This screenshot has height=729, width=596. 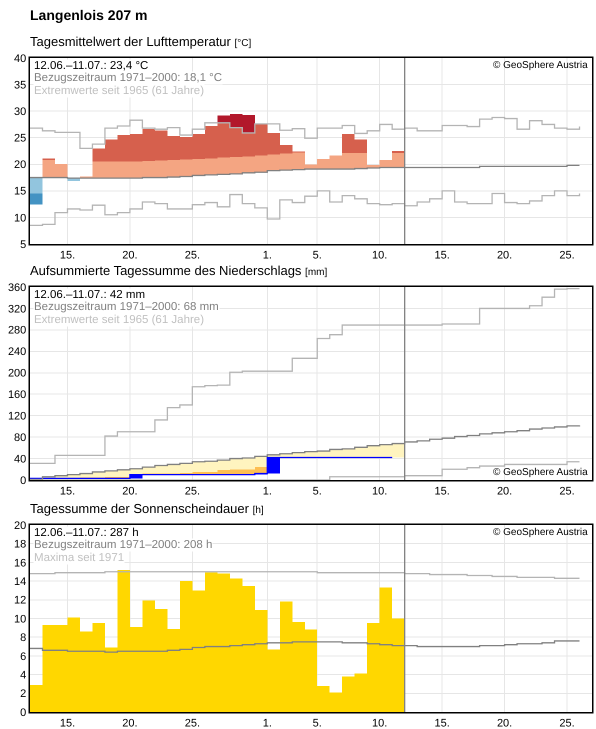 I want to click on annotation: Bezugszeitraum 1971–2000: 208 h, so click(x=123, y=545).